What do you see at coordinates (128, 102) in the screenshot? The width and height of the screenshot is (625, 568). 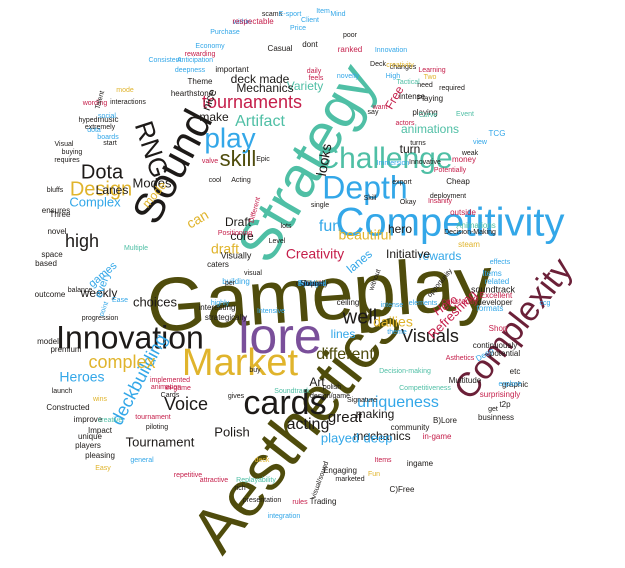 I see `word-interactions: interactions` at bounding box center [128, 102].